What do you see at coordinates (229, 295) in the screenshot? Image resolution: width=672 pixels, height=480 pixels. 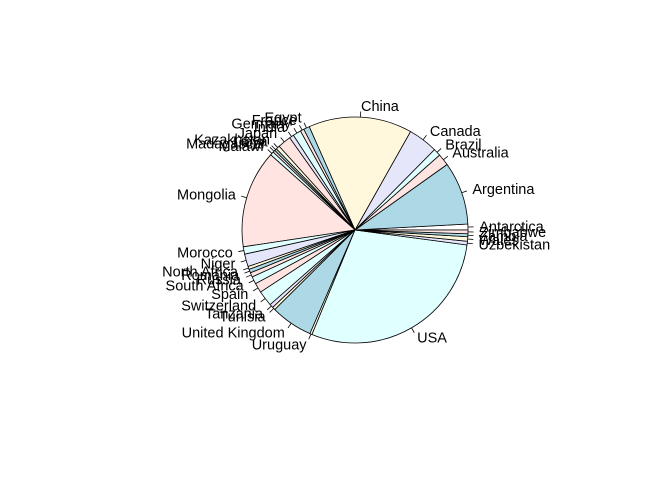 I see `label-spain: Spain` at bounding box center [229, 295].